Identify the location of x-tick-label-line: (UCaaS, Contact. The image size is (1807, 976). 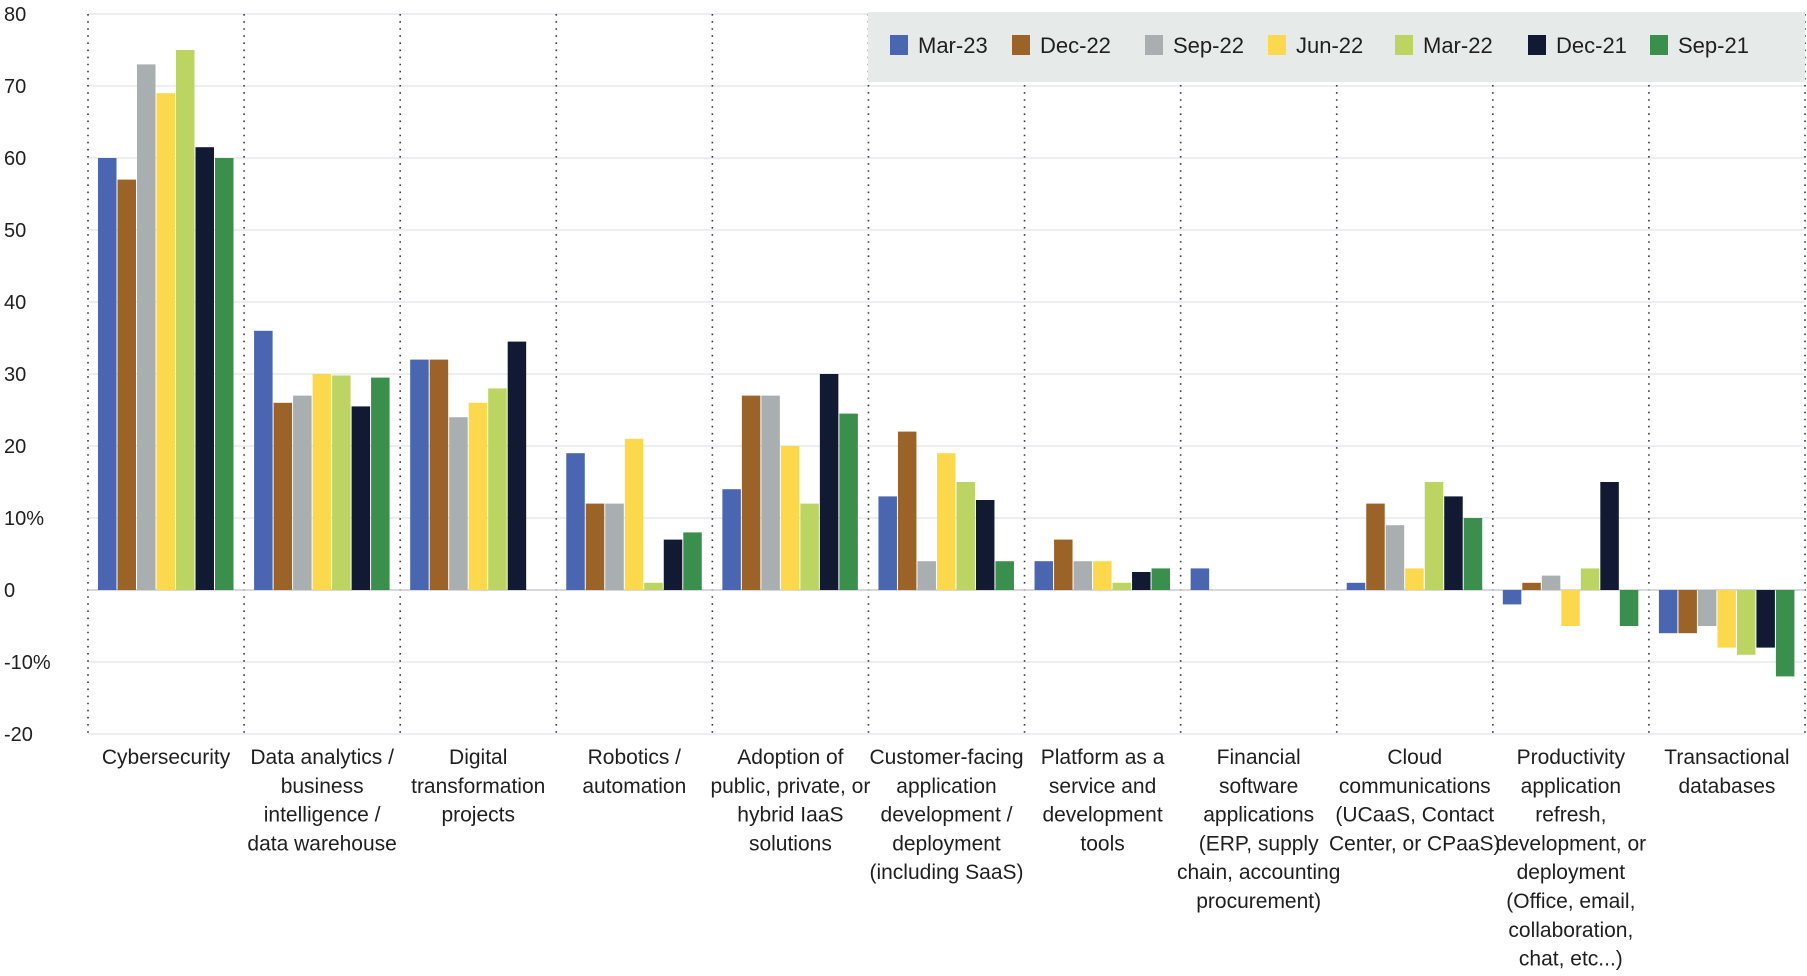
(1414, 815).